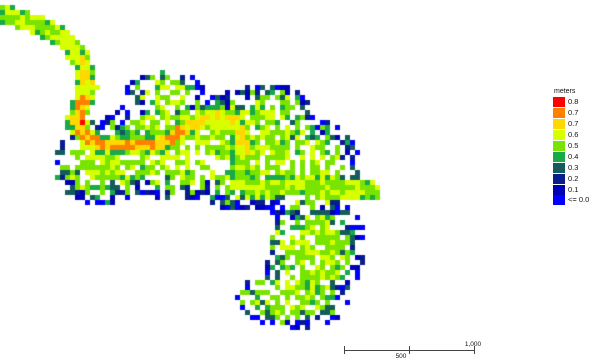 The width and height of the screenshot is (601, 362). I want to click on scale-bar-tick-mid, so click(409, 350).